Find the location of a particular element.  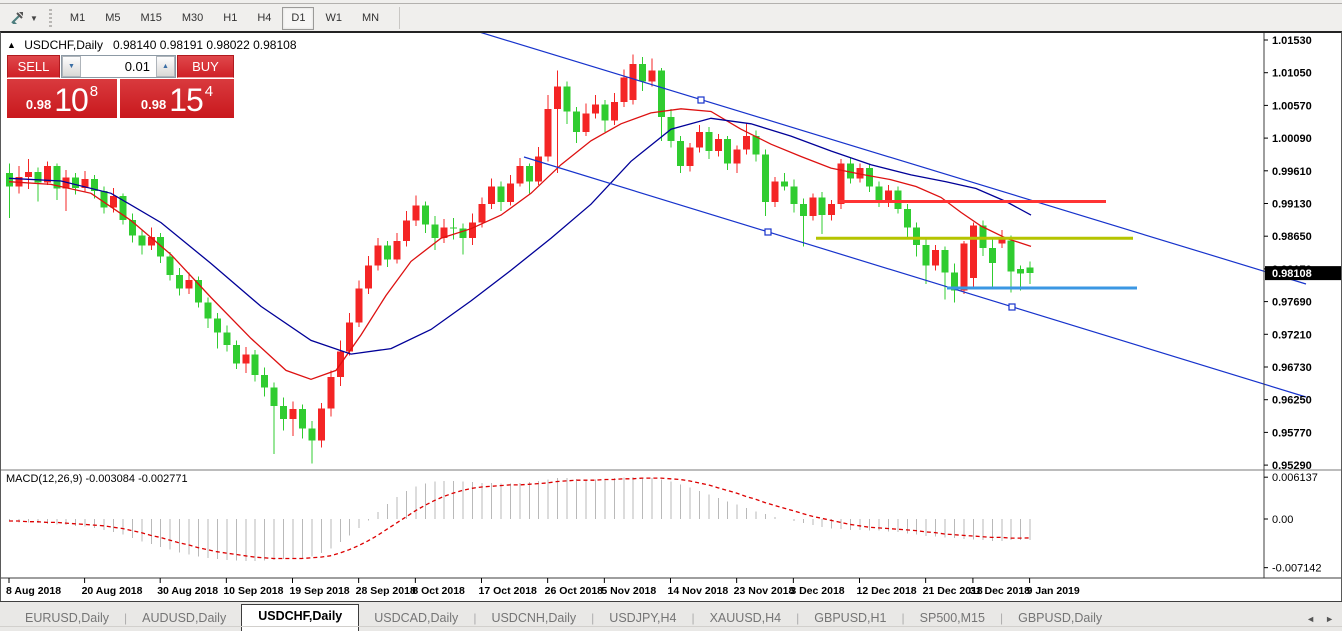

macd-axis-tick: 0.00 is located at coordinates (1282, 520).